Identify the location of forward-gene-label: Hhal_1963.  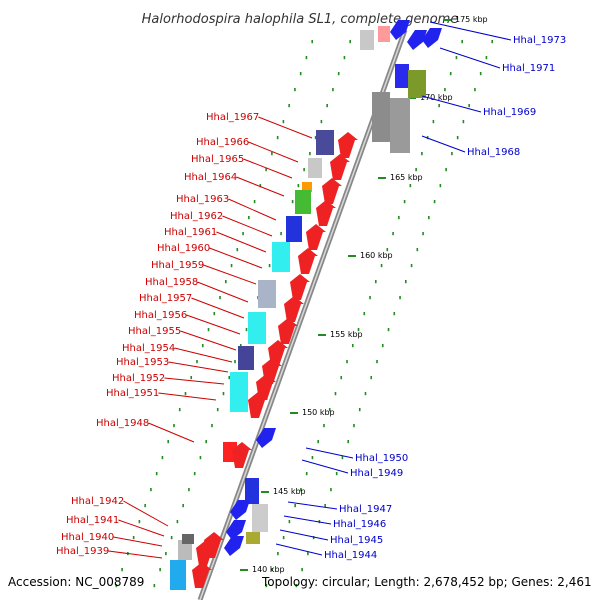
(202, 199).